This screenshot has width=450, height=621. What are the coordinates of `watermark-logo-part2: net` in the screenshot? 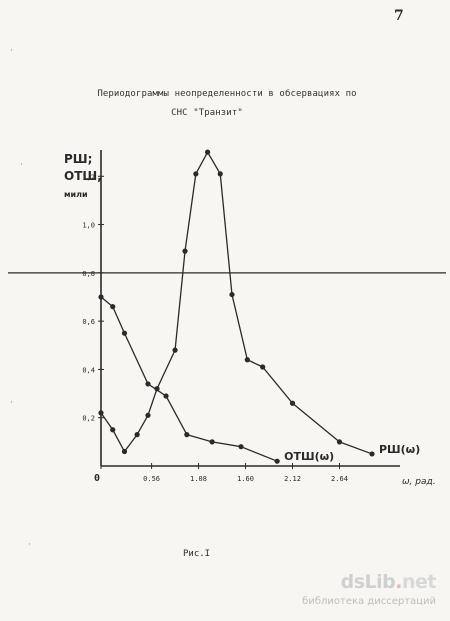 It's located at (419, 582).